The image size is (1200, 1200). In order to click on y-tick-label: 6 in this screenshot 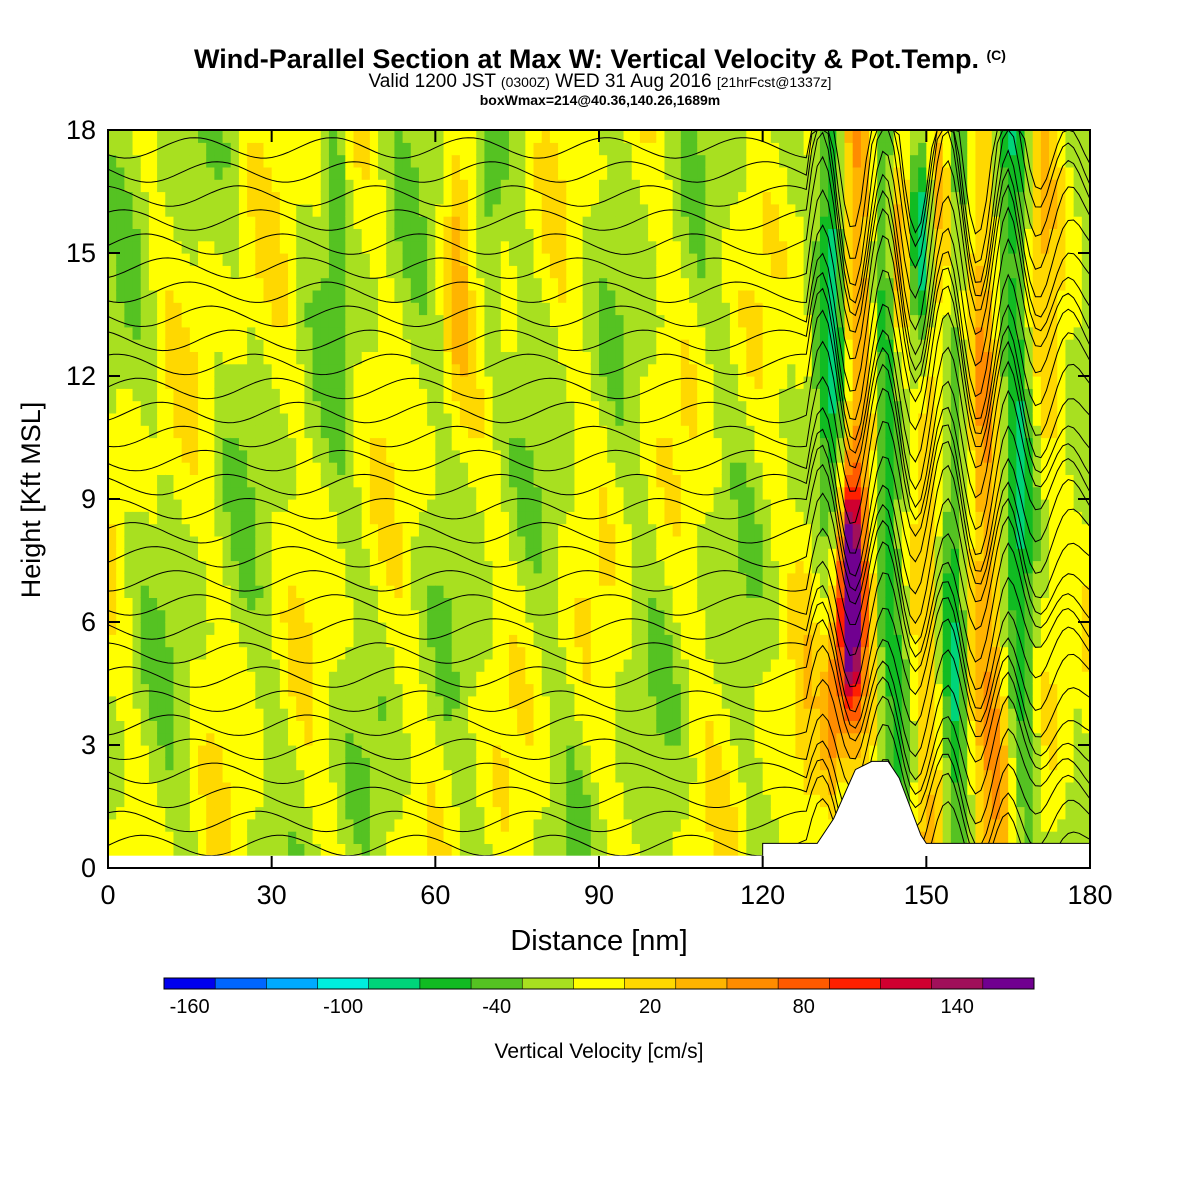, I will do `click(88, 622)`.